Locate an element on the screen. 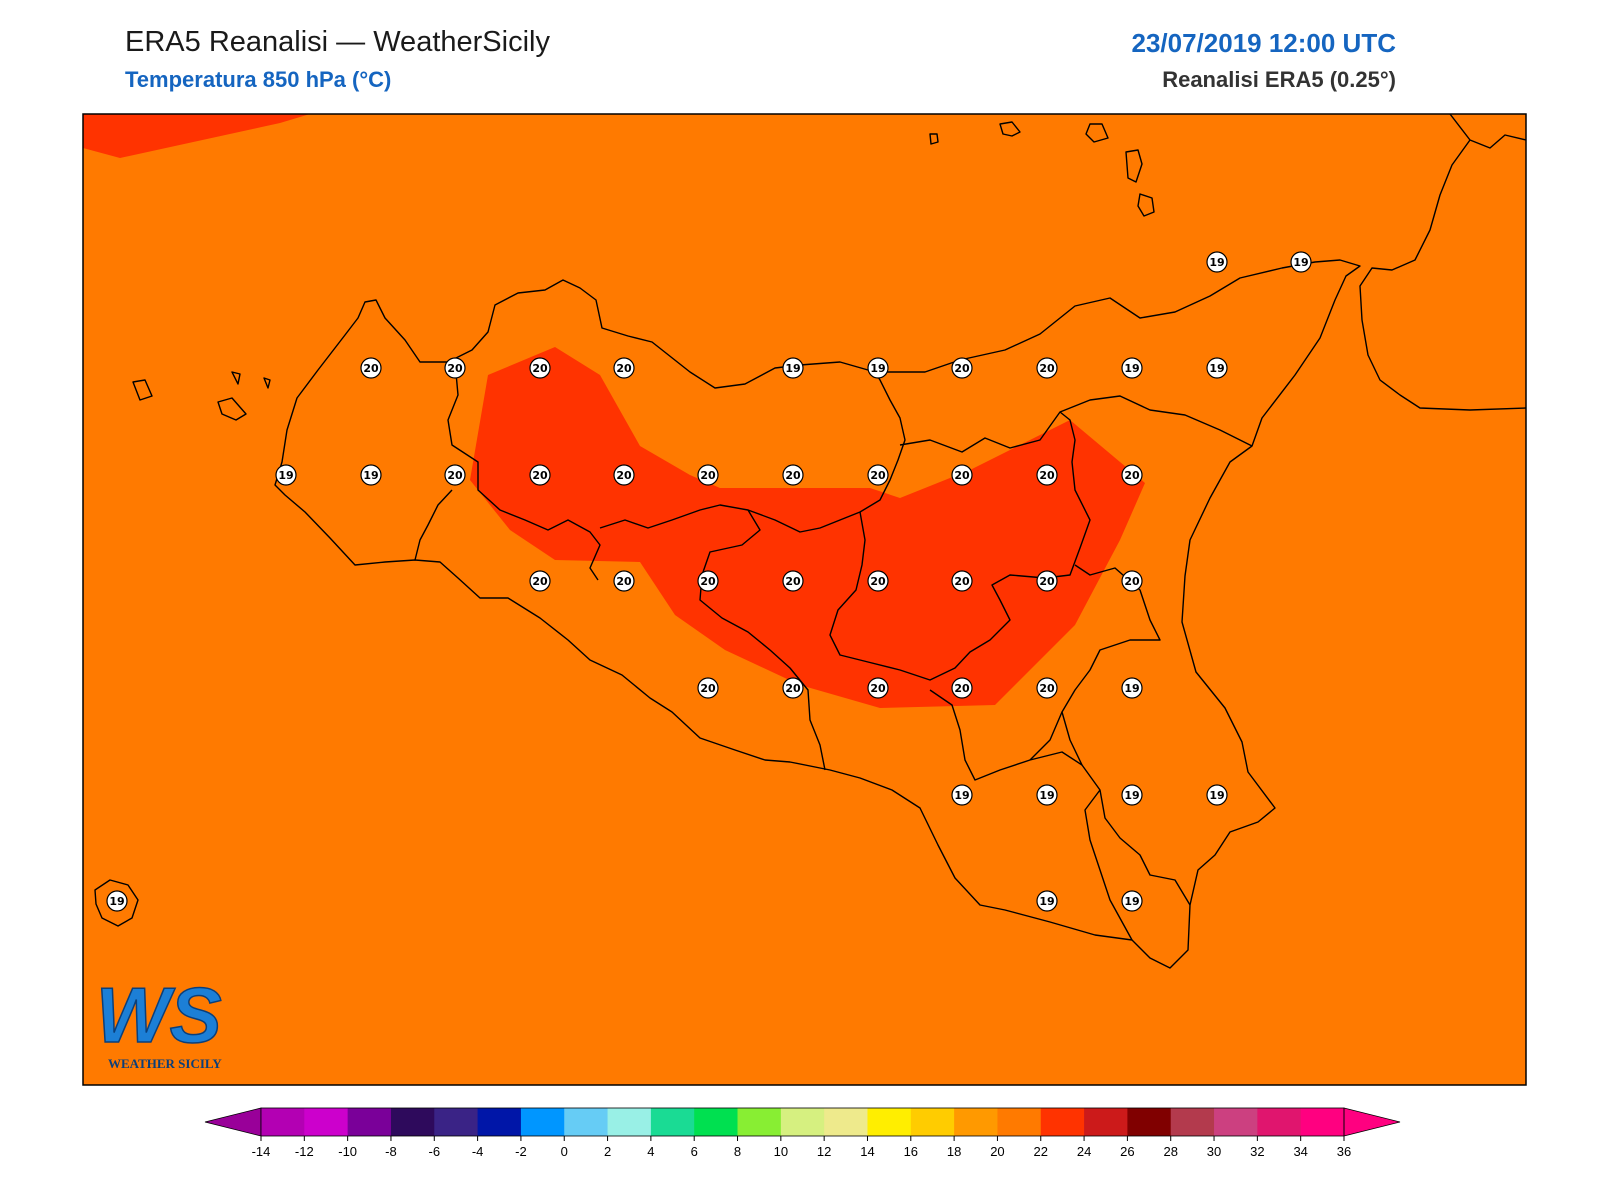 The image size is (1600, 1200). colorbar-tick-label: 28 is located at coordinates (1170, 1151).